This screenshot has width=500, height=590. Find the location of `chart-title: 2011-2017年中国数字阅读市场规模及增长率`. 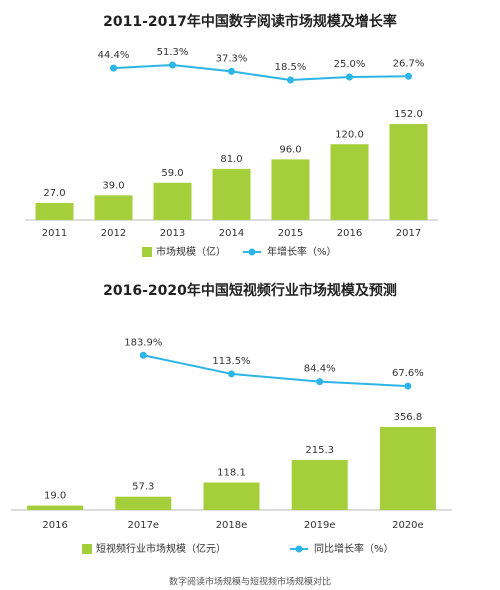

chart-title: 2011-2017年中国数字阅读市场规模及增长率 is located at coordinates (250, 21).